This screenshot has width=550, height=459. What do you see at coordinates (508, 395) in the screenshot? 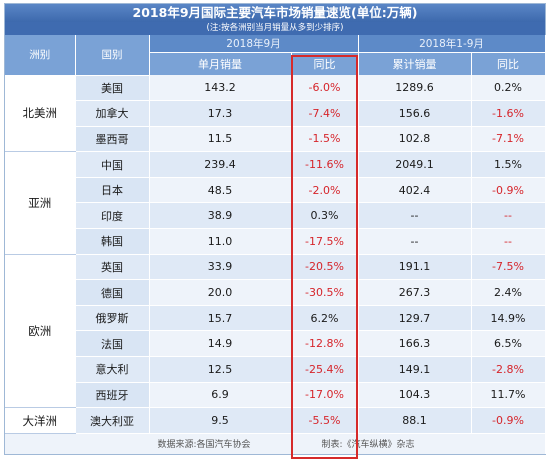
I see `cum-yoy-cell: 11.7%` at bounding box center [508, 395].